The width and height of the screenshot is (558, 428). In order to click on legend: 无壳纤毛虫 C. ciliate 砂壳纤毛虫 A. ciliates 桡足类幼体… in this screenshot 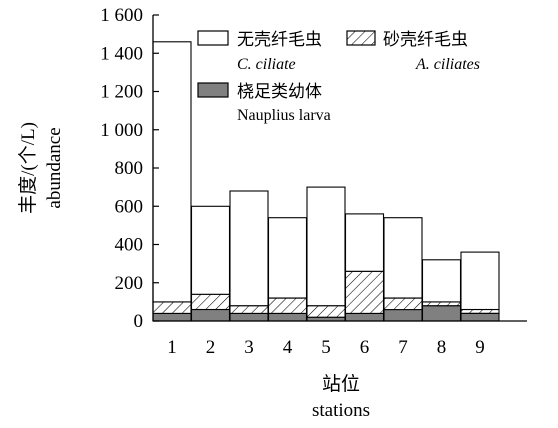, I will do `click(338, 77)`.